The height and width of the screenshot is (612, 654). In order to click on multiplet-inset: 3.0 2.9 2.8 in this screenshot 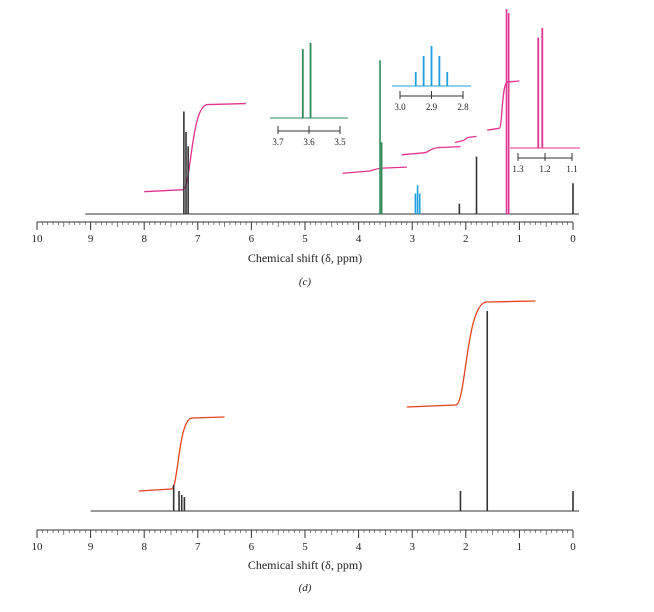, I will do `click(431, 79)`.